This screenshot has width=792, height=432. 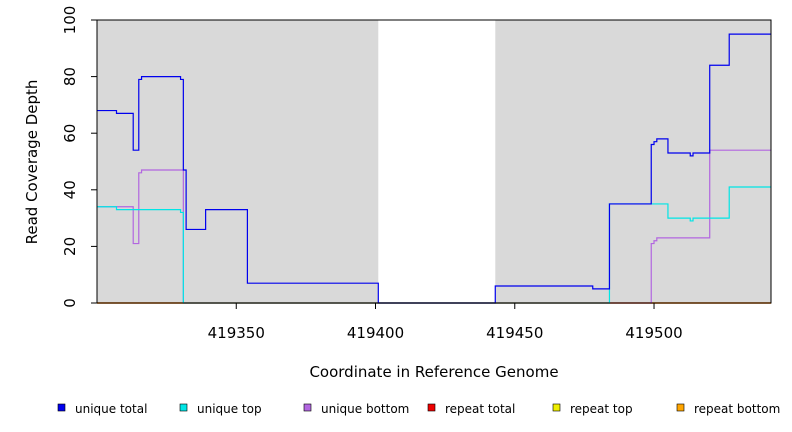 What do you see at coordinates (445, 322) in the screenshot?
I see `x-axis: 419350 419400 419450 419500` at bounding box center [445, 322].